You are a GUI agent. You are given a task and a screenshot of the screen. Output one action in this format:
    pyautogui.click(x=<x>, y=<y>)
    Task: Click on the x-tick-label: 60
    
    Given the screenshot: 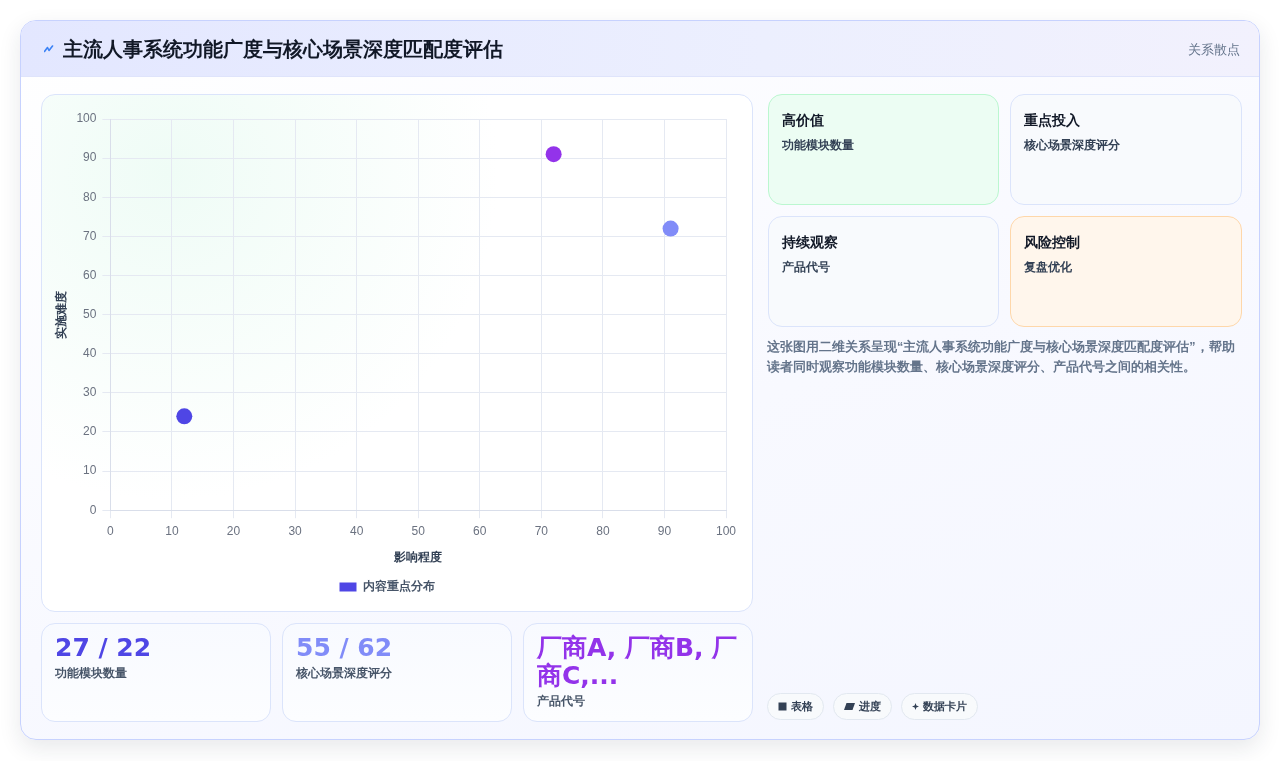 What is the action you would take?
    pyautogui.click(x=480, y=530)
    